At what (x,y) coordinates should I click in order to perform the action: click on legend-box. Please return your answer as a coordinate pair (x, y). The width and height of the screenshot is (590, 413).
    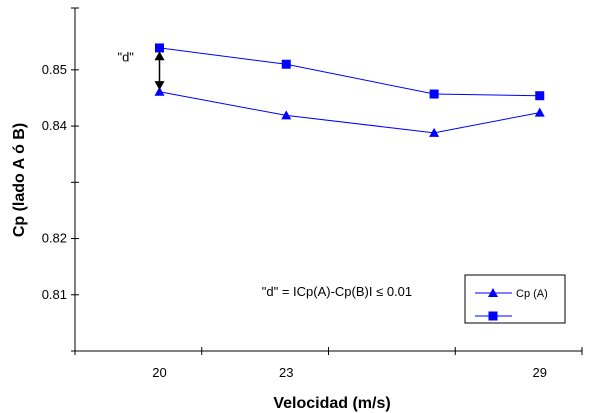
    Looking at the image, I should click on (515, 299).